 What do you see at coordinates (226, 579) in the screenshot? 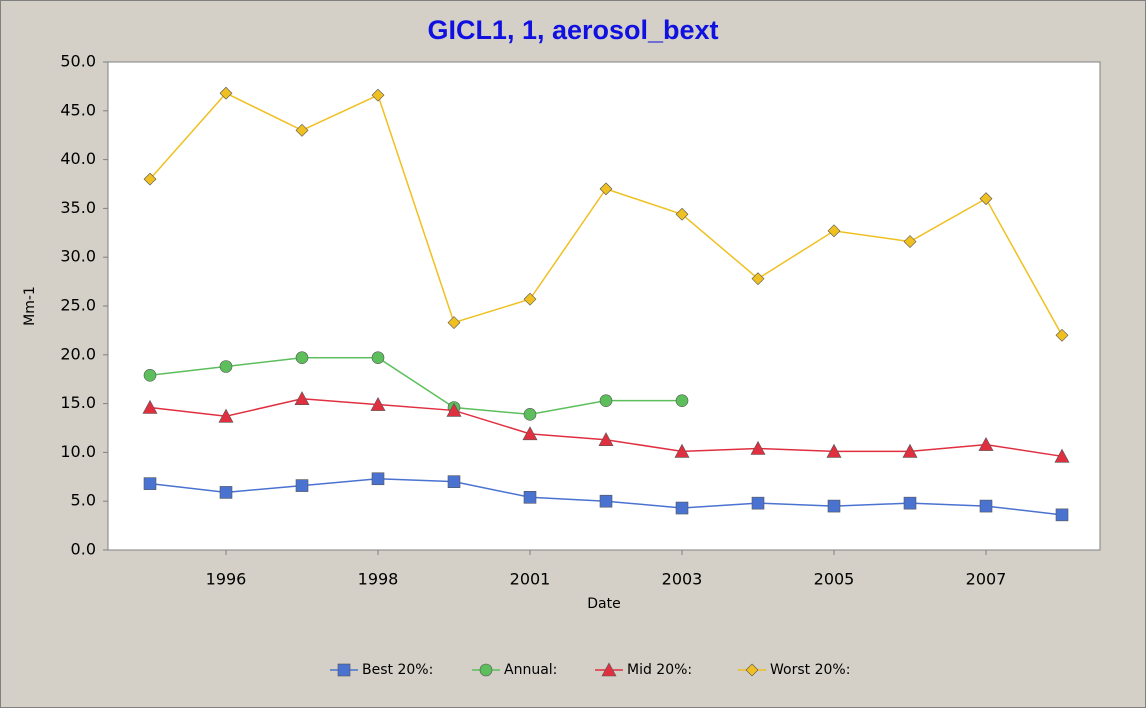
I see `x-tick-label: 1996` at bounding box center [226, 579].